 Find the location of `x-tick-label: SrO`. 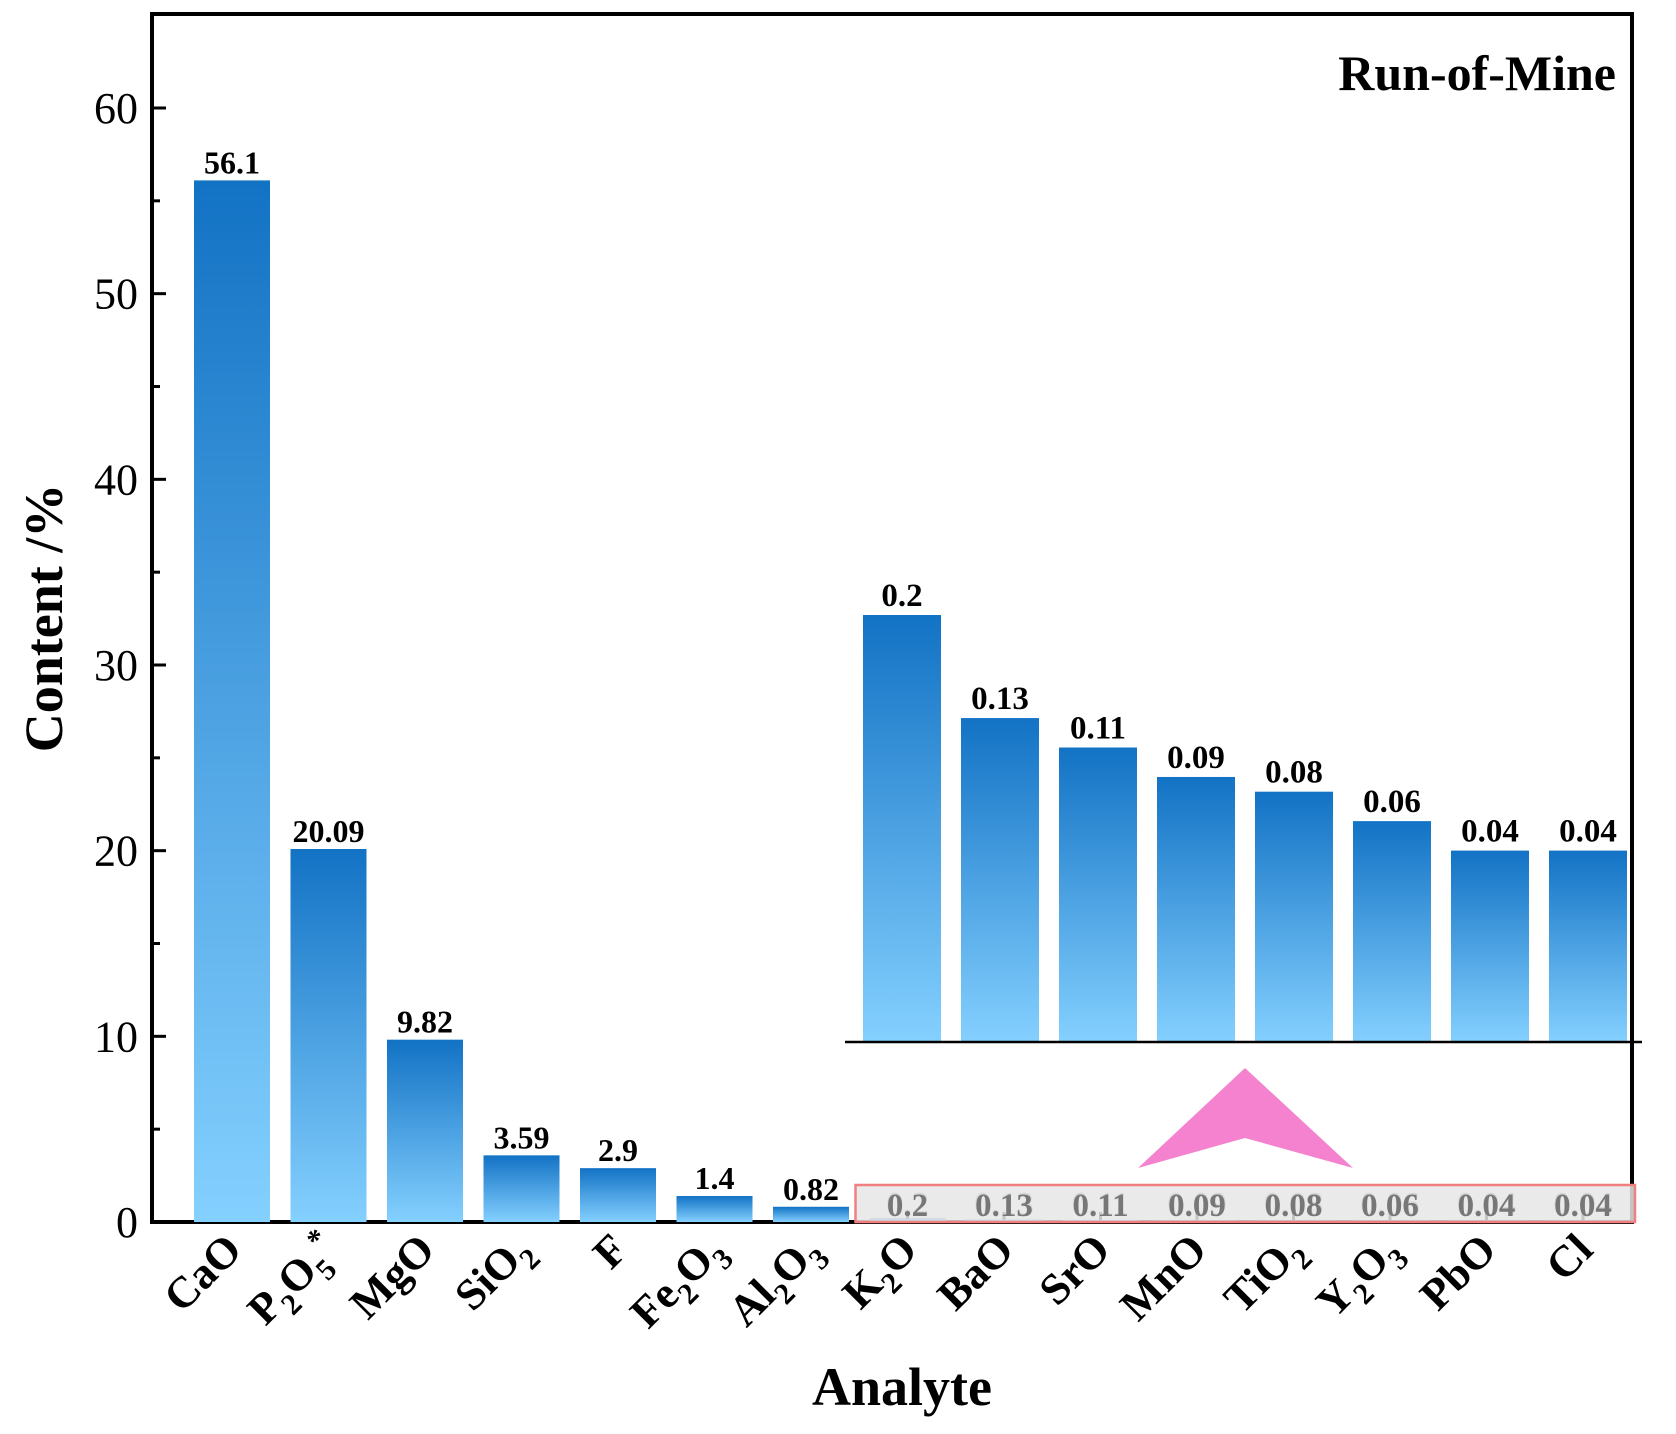

x-tick-label: SrO is located at coordinates (1075, 1269).